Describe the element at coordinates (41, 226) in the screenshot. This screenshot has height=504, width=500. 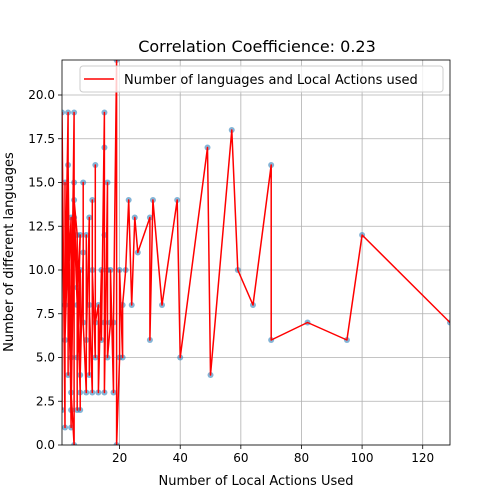
I see `y-tick-label: 12.5` at that location.